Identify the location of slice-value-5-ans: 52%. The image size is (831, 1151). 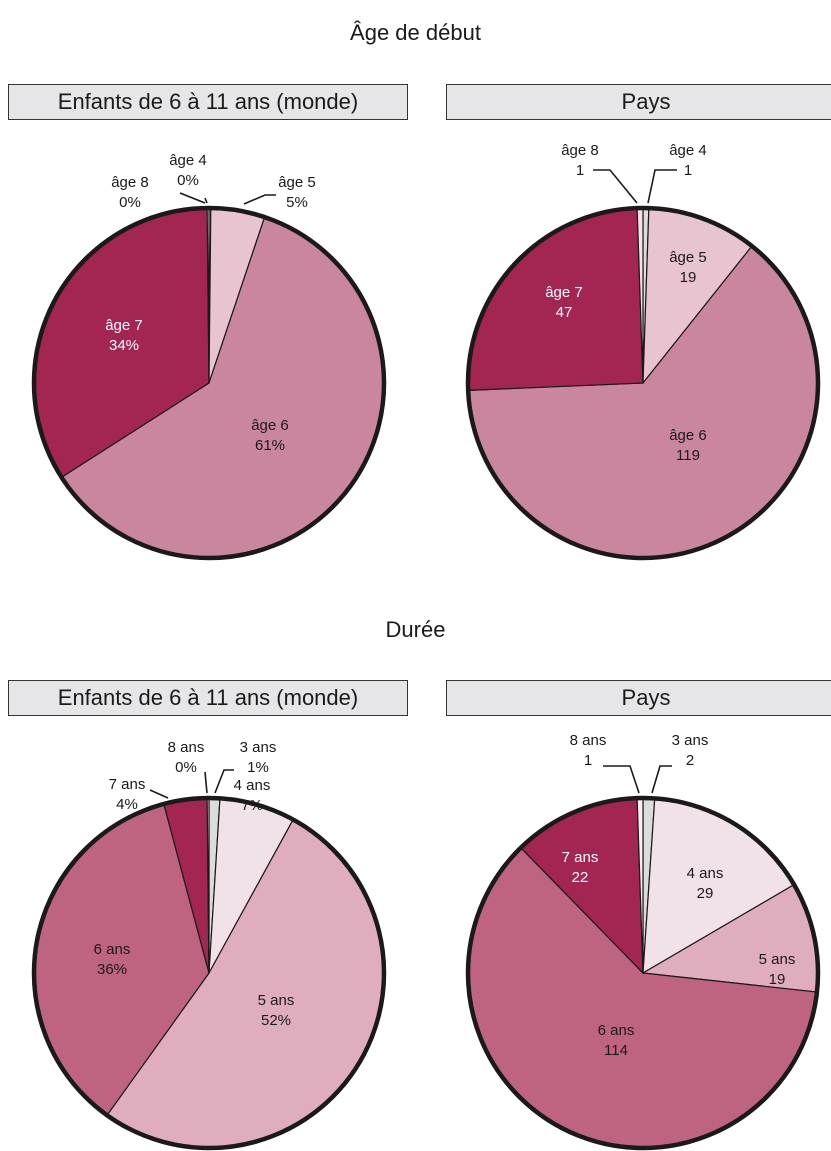
(276, 1020).